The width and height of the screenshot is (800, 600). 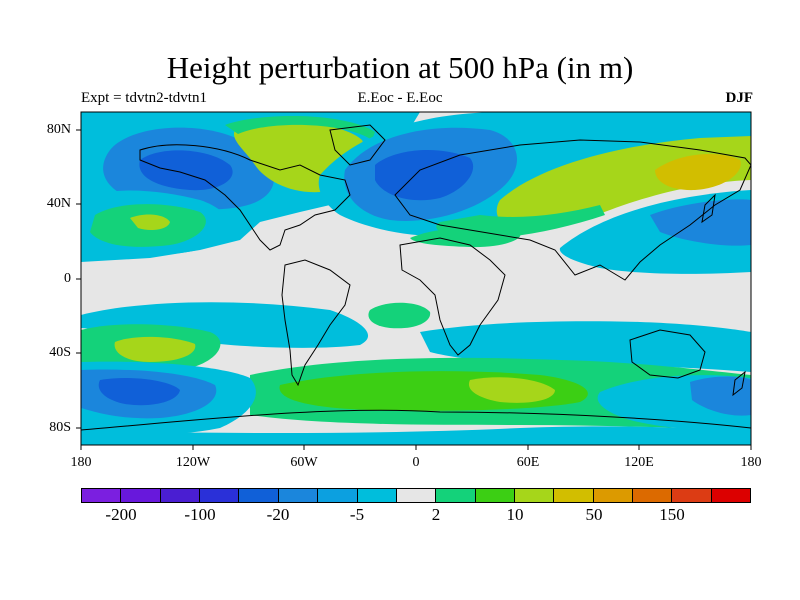 I want to click on lon-label-60w: 60W, so click(x=304, y=462).